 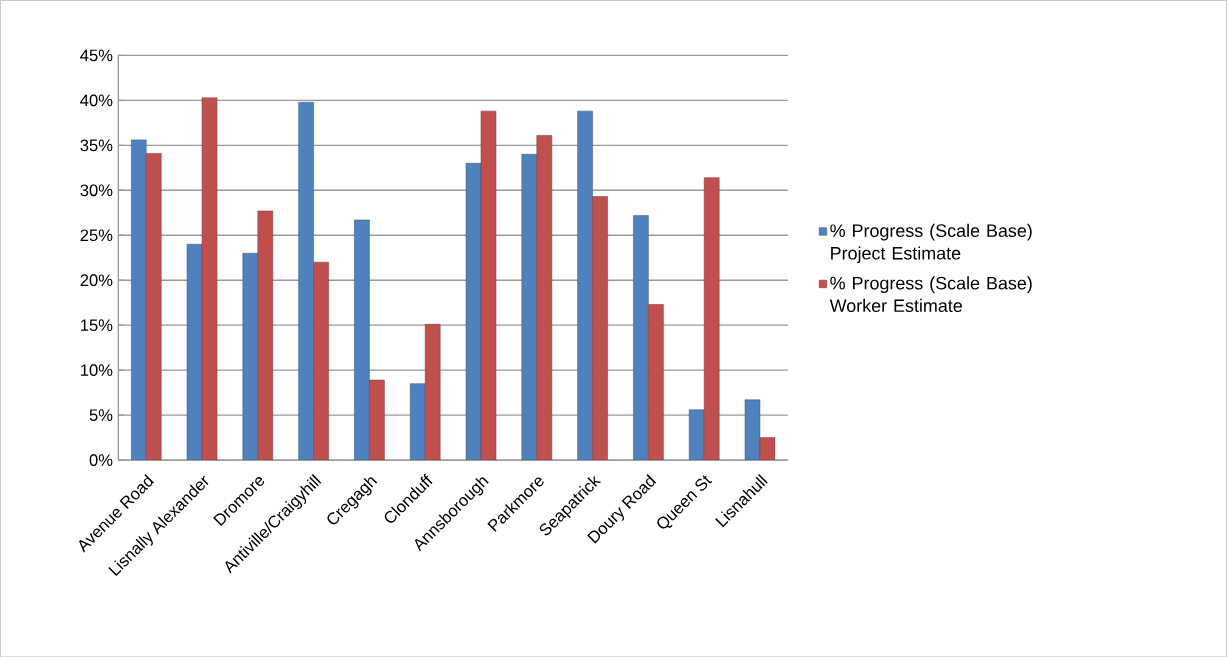 What do you see at coordinates (97, 370) in the screenshot?
I see `y-tick-label: 10%` at bounding box center [97, 370].